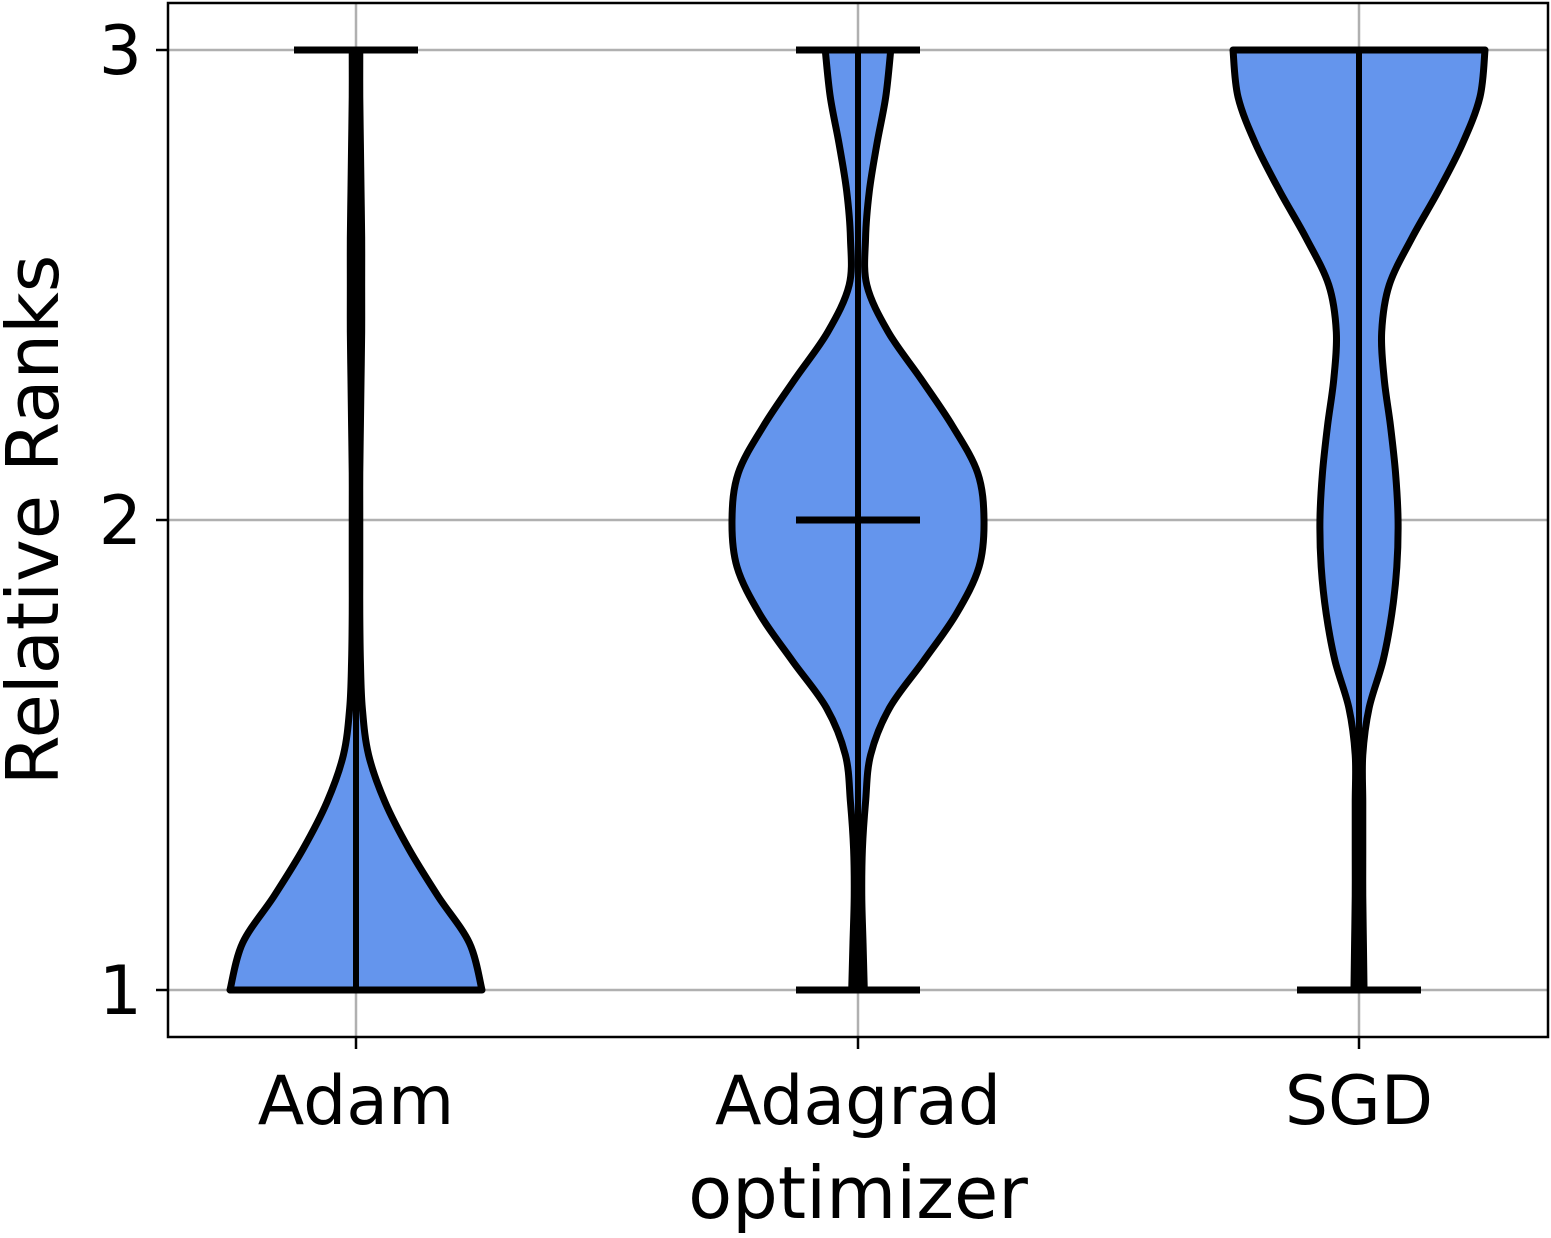 This screenshot has height=1238, width=1551. Describe the element at coordinates (120, 521) in the screenshot. I see `y-tick-label-2: 2` at that location.